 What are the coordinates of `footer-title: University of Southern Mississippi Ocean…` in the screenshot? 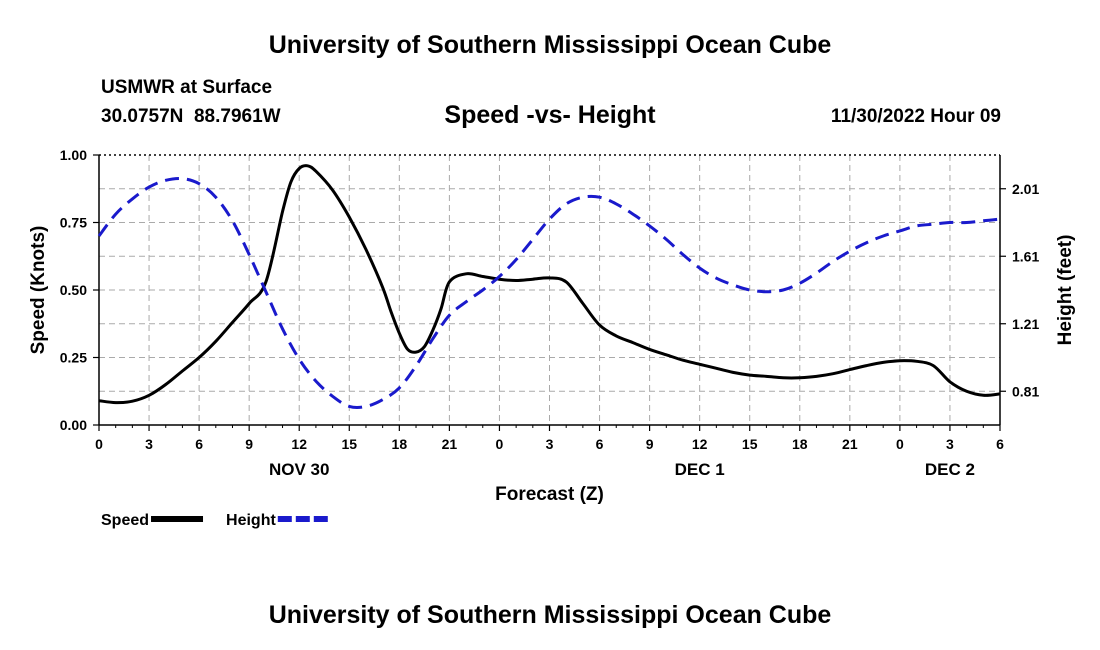 It's located at (550, 615).